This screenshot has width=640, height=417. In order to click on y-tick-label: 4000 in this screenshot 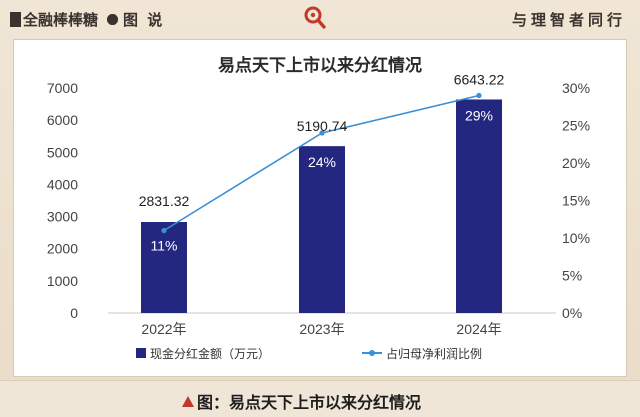, I will do `click(62, 184)`.